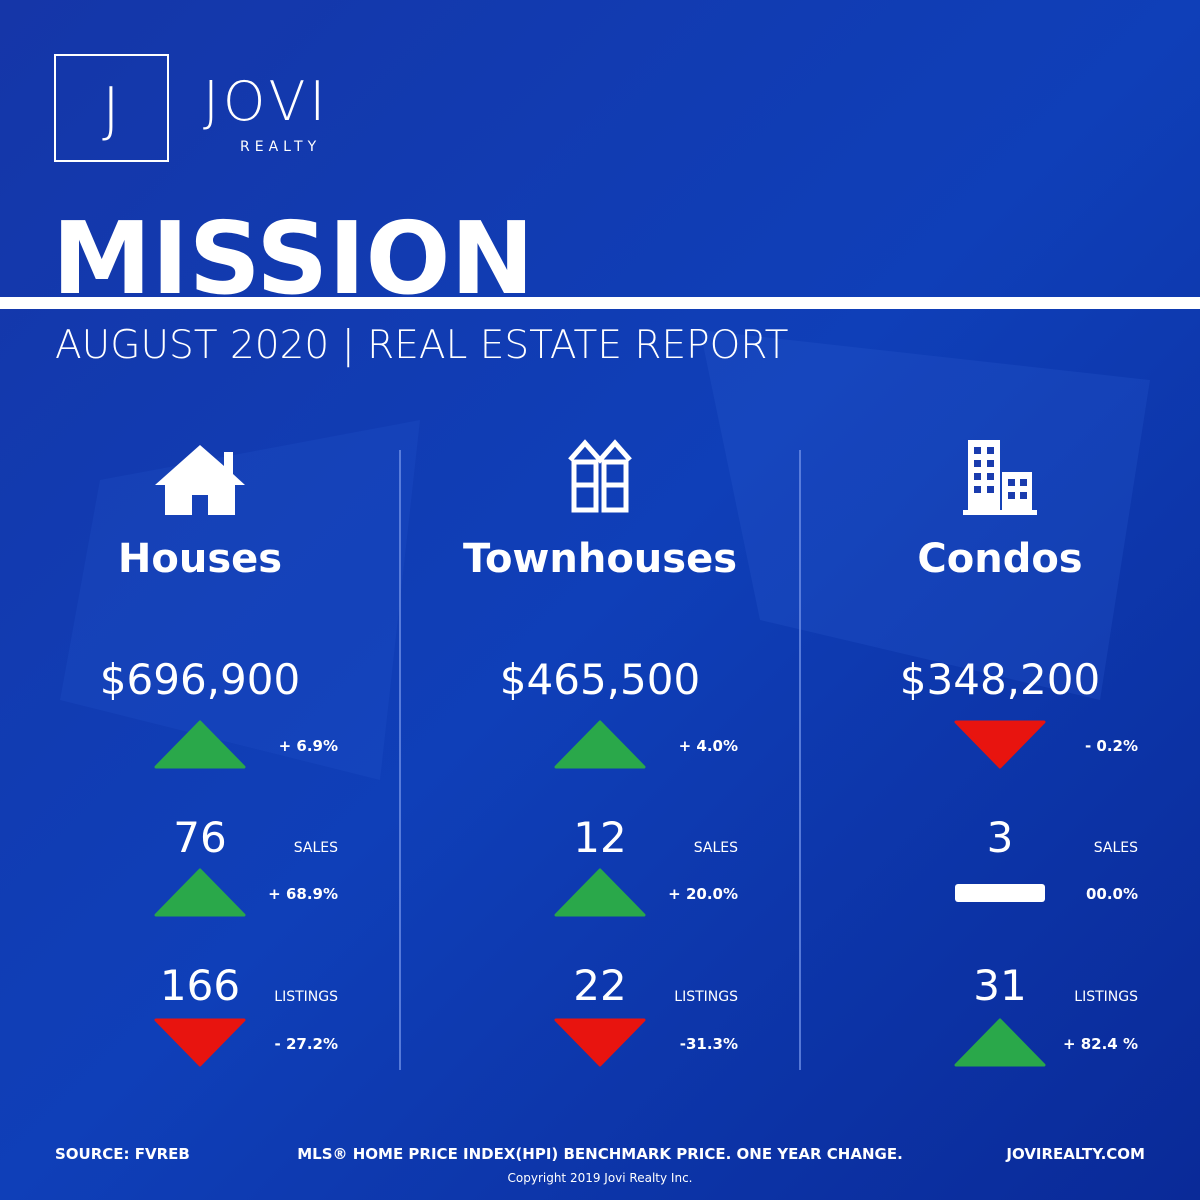  What do you see at coordinates (199, 837) in the screenshot?
I see `sales-count: 76` at bounding box center [199, 837].